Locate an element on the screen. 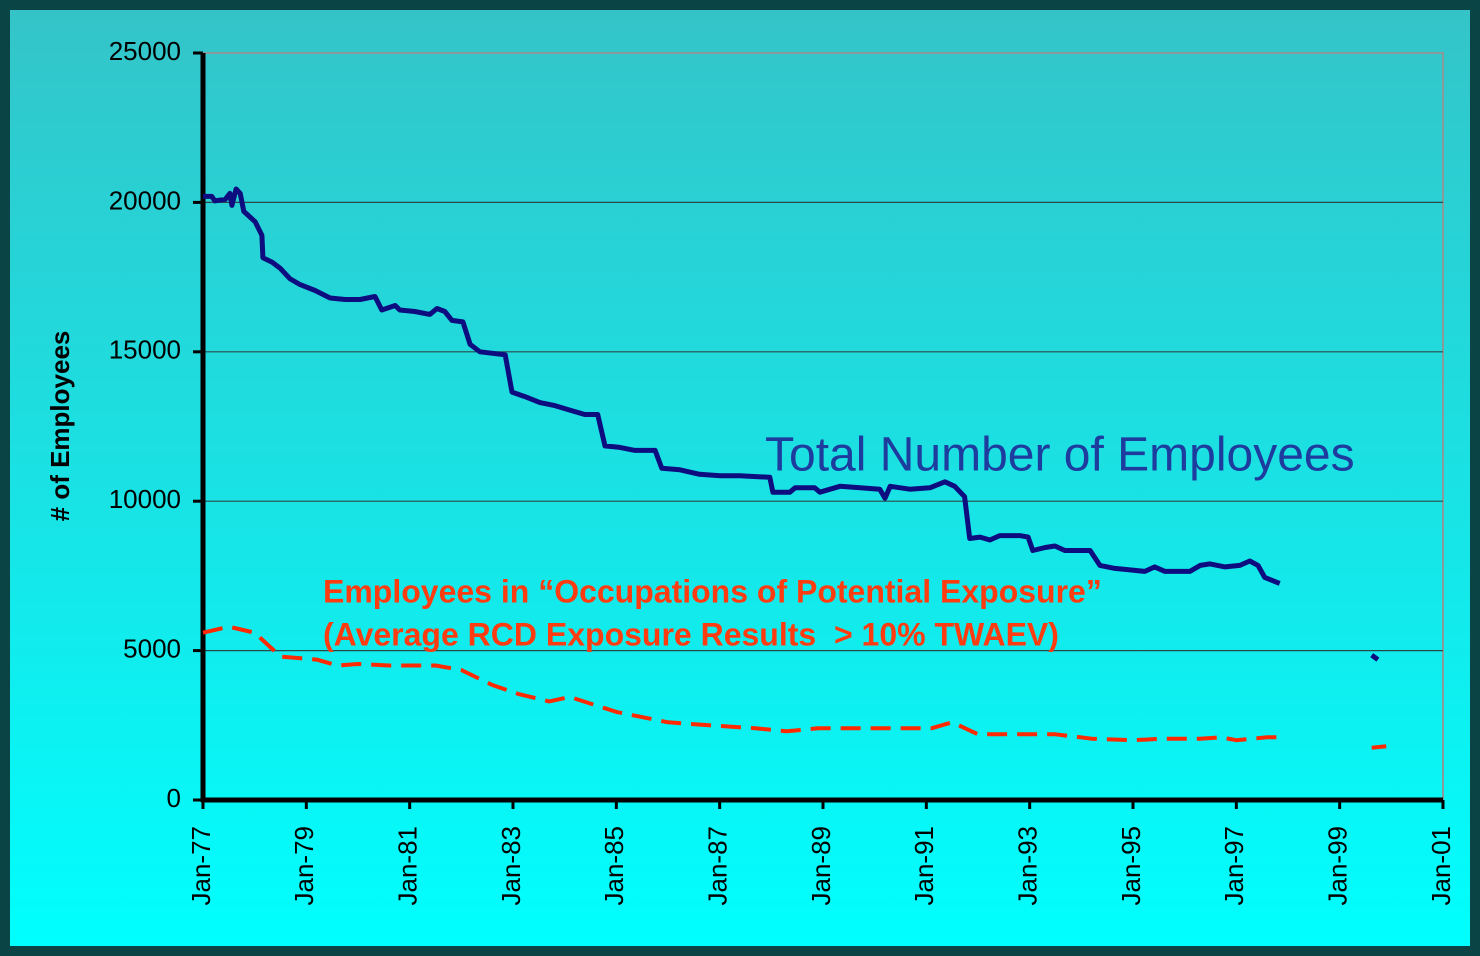 This screenshot has height=956, width=1480. x-tick-label: Jan-97 is located at coordinates (1234, 866).